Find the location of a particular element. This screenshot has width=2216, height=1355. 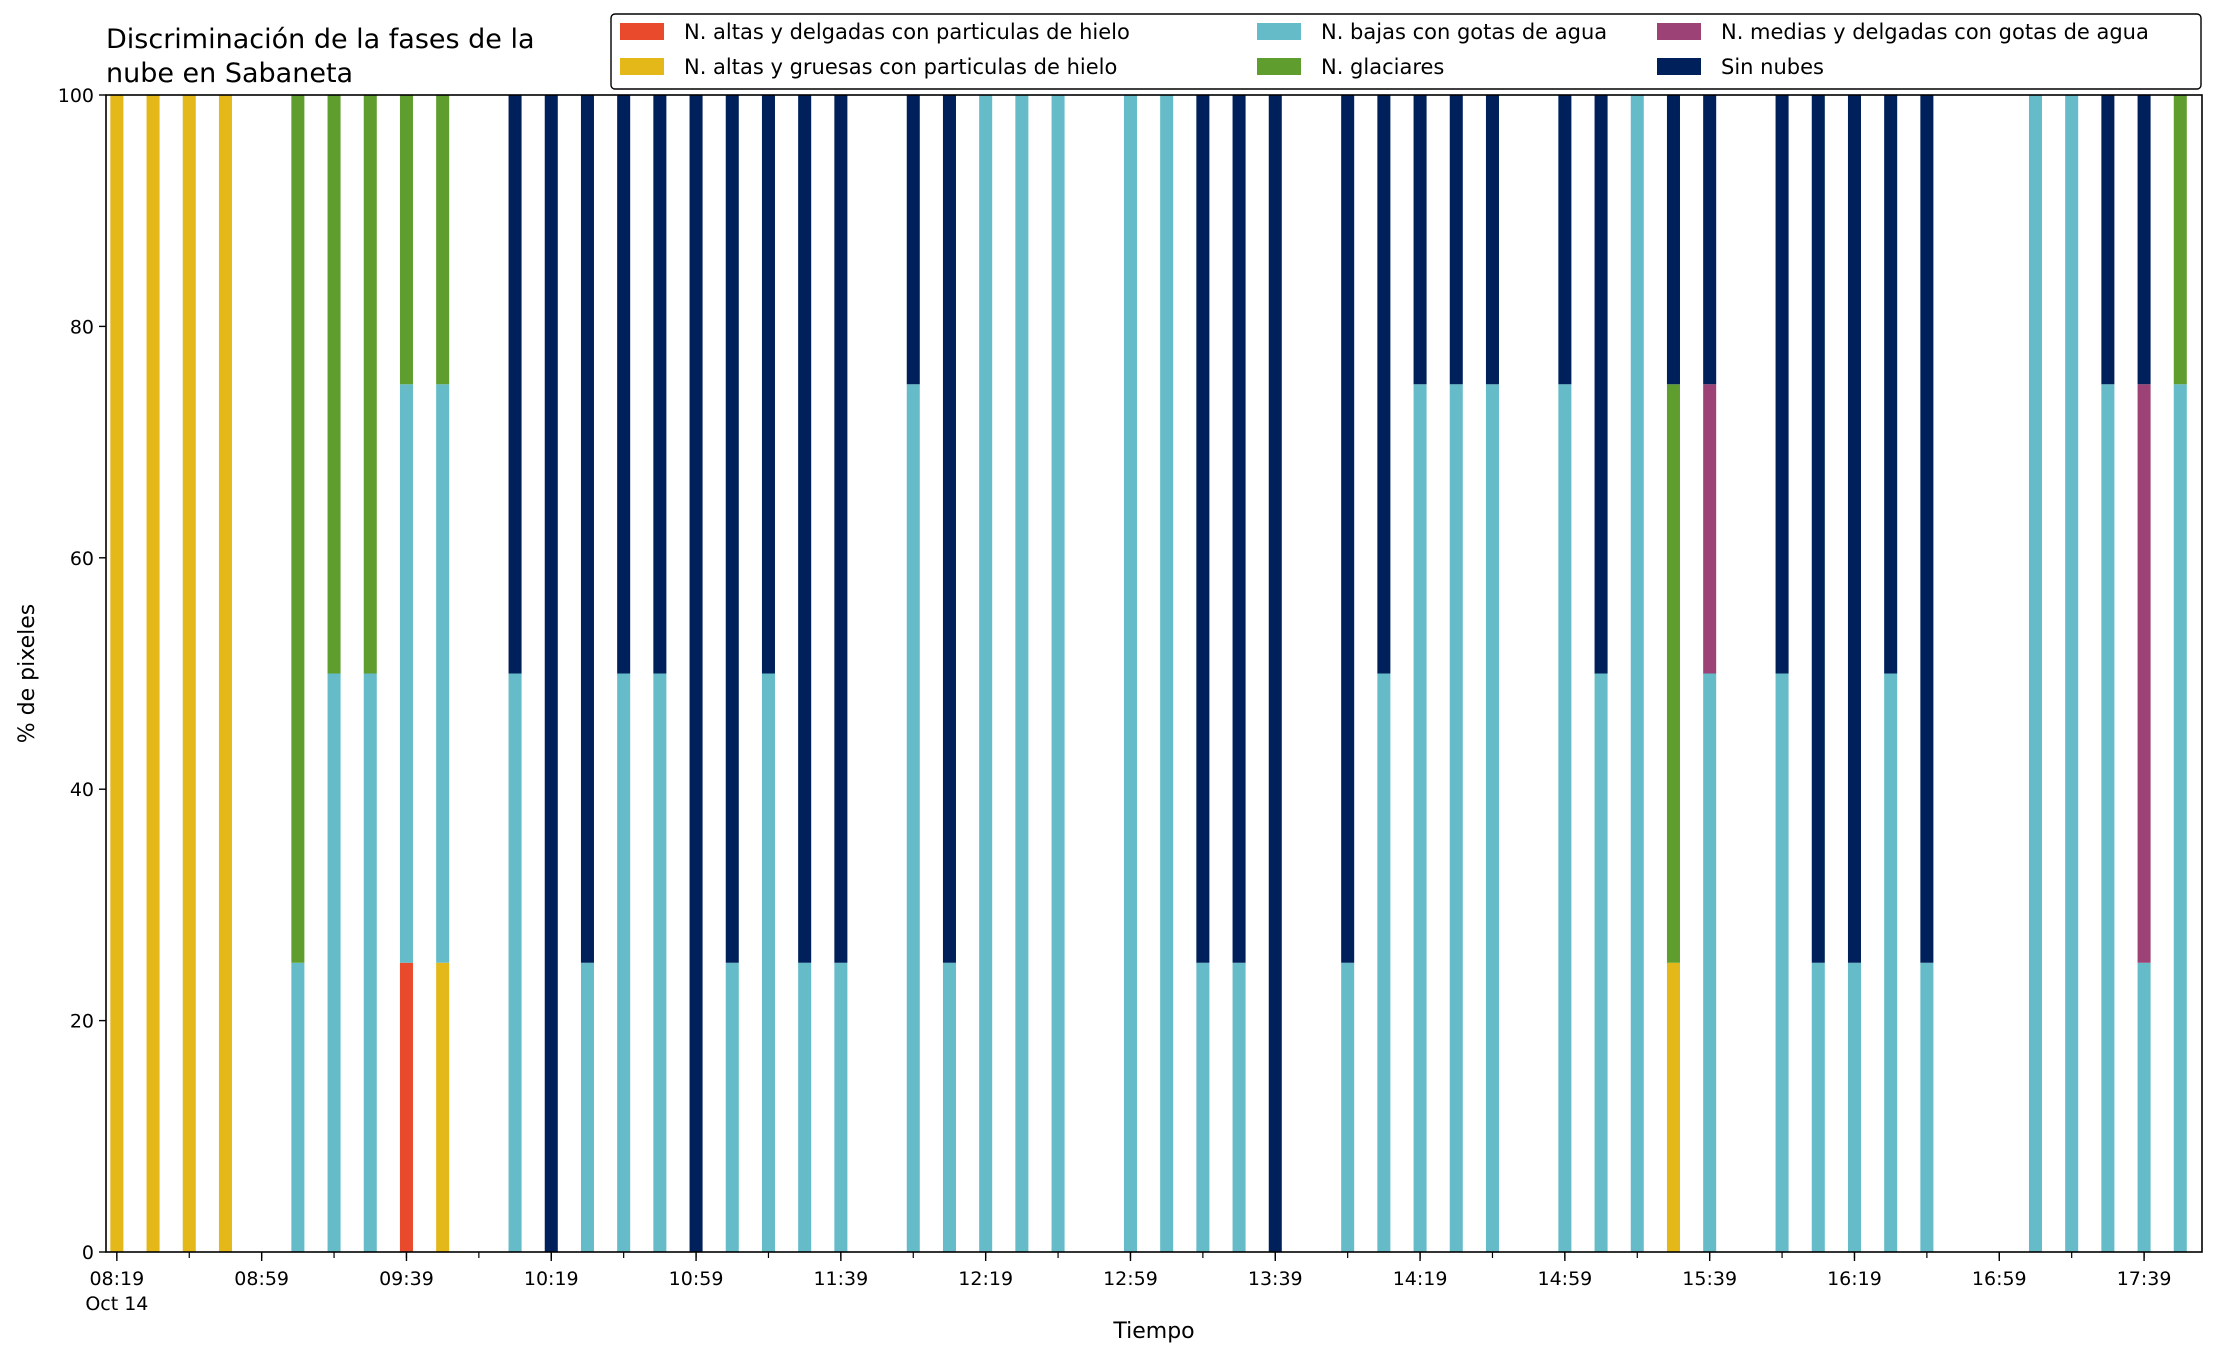

legend-label-medias-delgadas: N. medias y delgadas con gotas de agua is located at coordinates (1935, 32).